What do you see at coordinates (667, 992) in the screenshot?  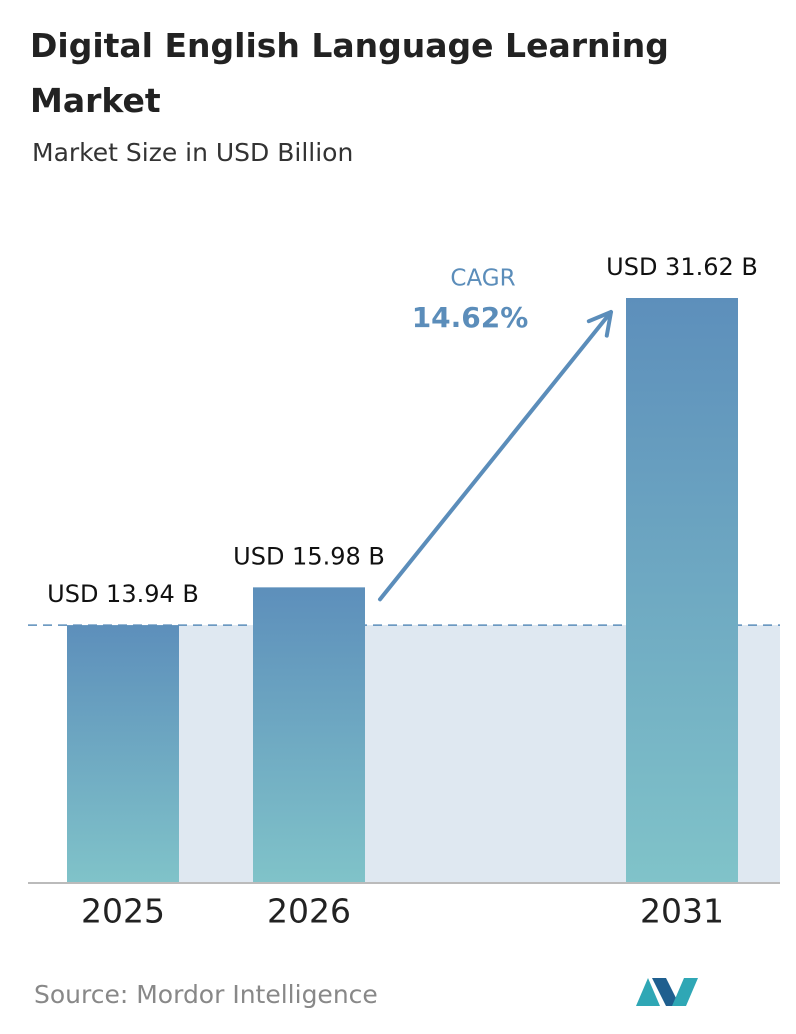 I see `logo` at bounding box center [667, 992].